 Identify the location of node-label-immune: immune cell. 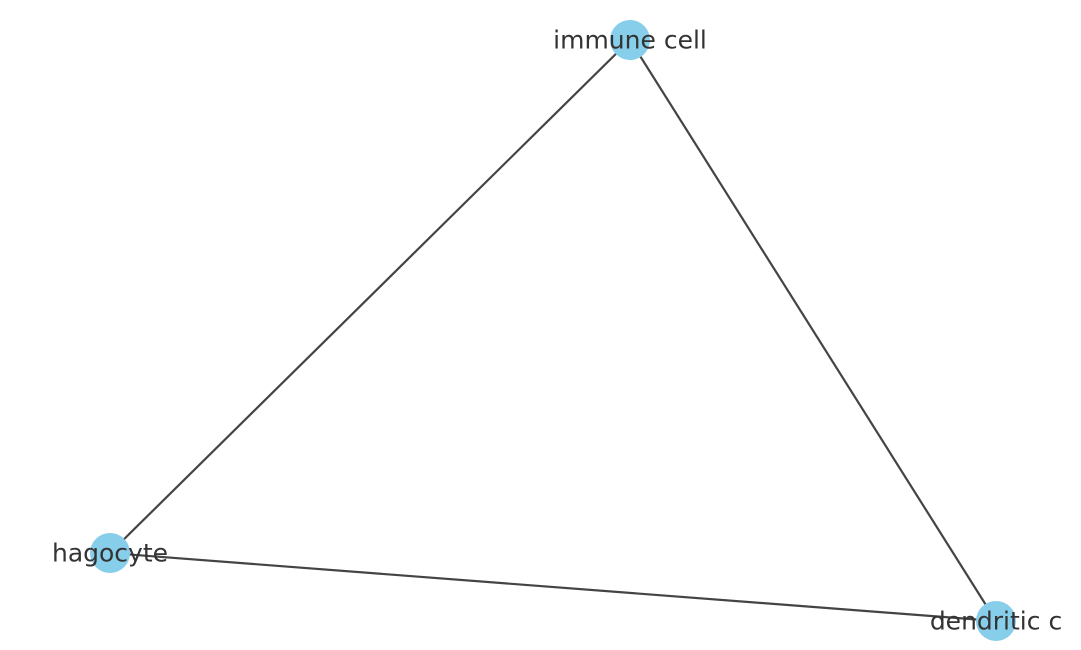
(630, 40).